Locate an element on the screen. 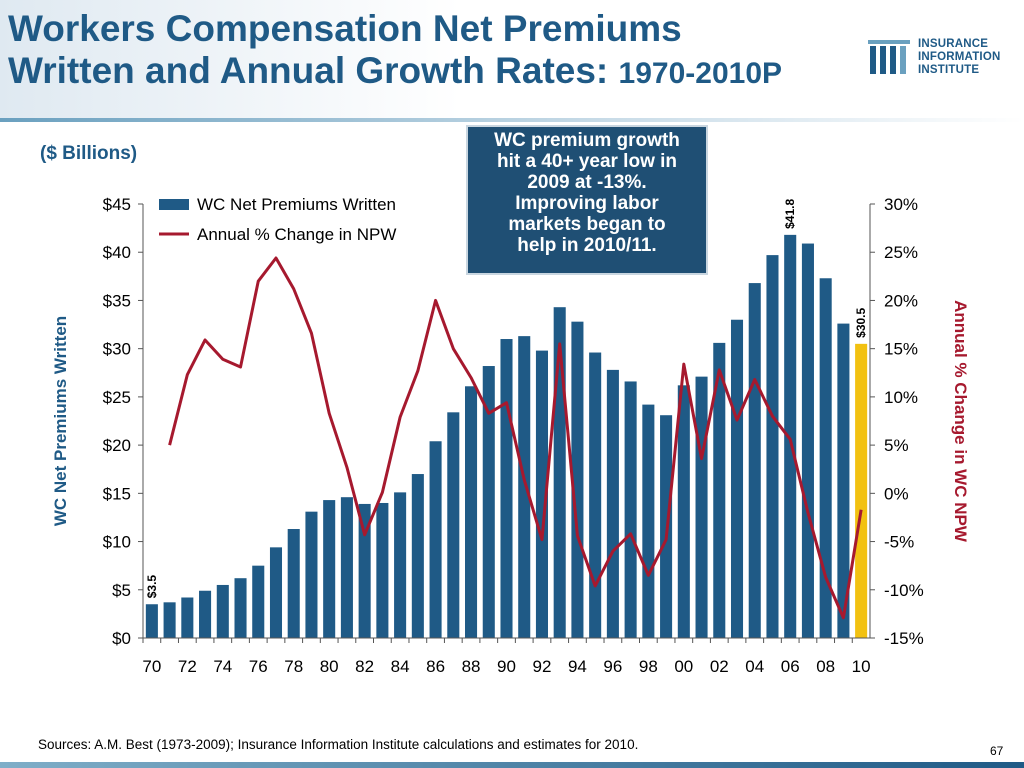 The image size is (1024, 768). x-tick-label: 00 is located at coordinates (683, 666).